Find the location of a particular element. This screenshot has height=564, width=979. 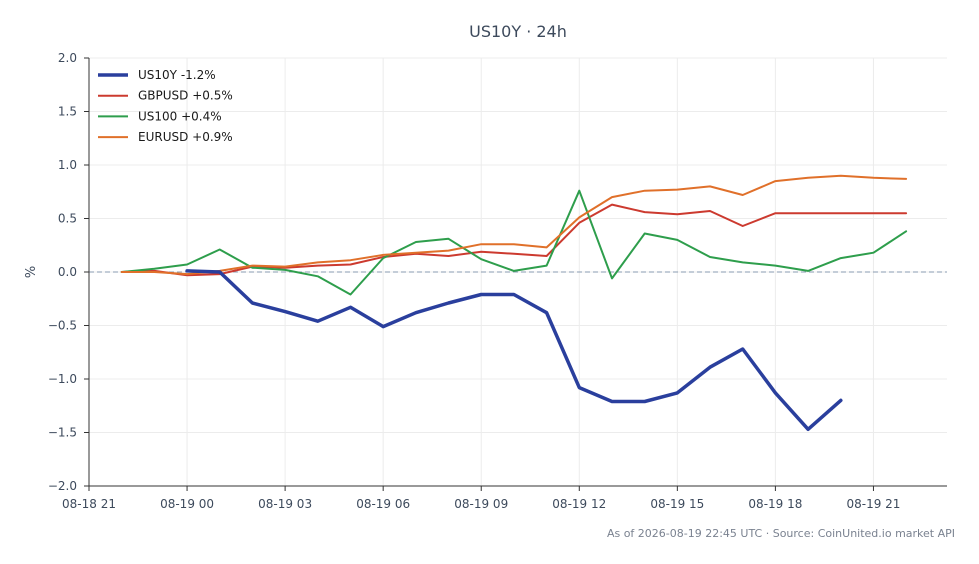

x-tick-label-7: 08-19 18 is located at coordinates (775, 504).